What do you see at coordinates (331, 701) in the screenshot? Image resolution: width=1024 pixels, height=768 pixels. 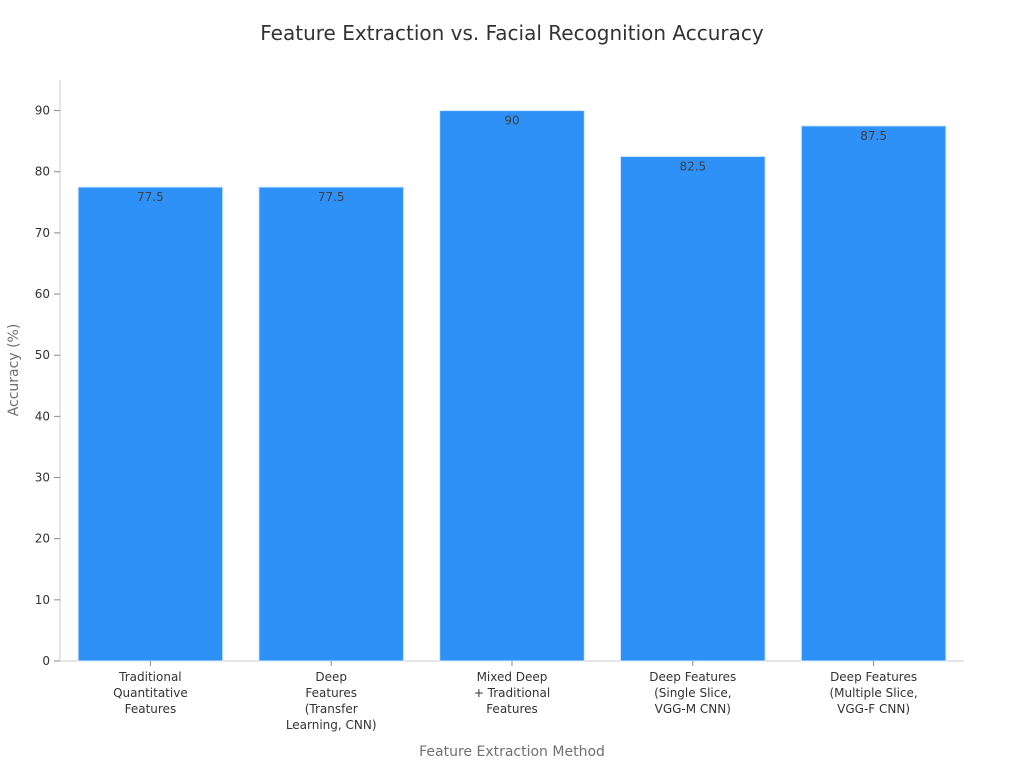 I see `x-tick-label: Deep Features (Transfer Learning, CNN)` at bounding box center [331, 701].